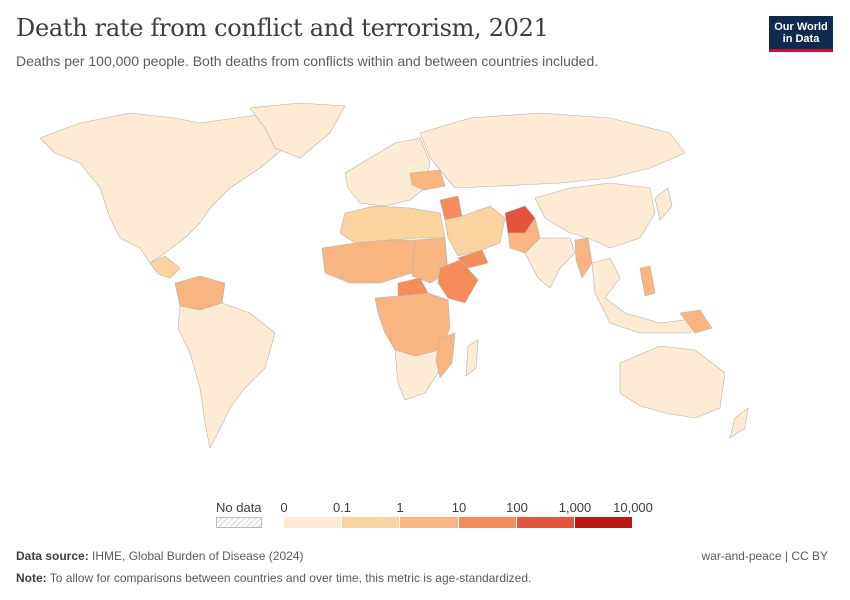 Image resolution: width=850 pixels, height=600 pixels. Describe the element at coordinates (180, 186) in the screenshot. I see `region-north-america` at that location.